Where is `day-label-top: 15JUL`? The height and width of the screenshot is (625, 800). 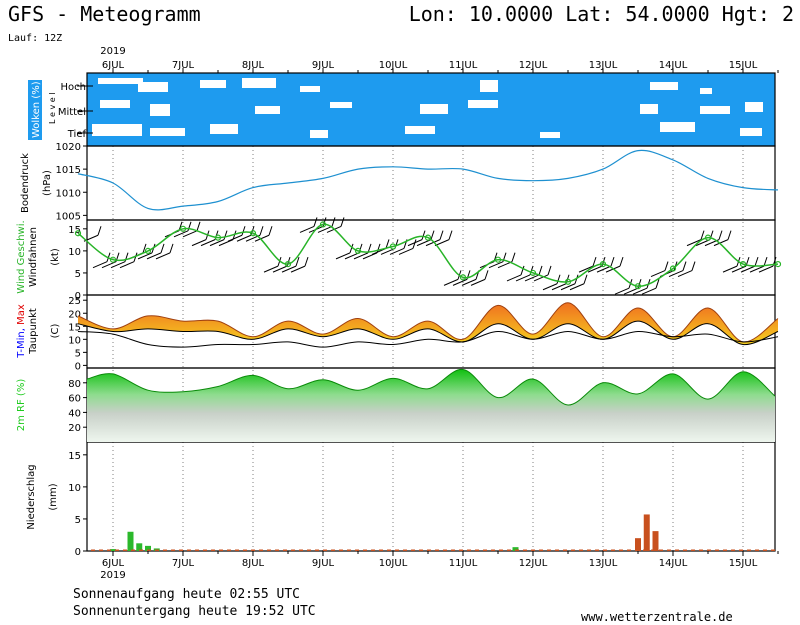 day-label-top: 15JUL is located at coordinates (743, 65).